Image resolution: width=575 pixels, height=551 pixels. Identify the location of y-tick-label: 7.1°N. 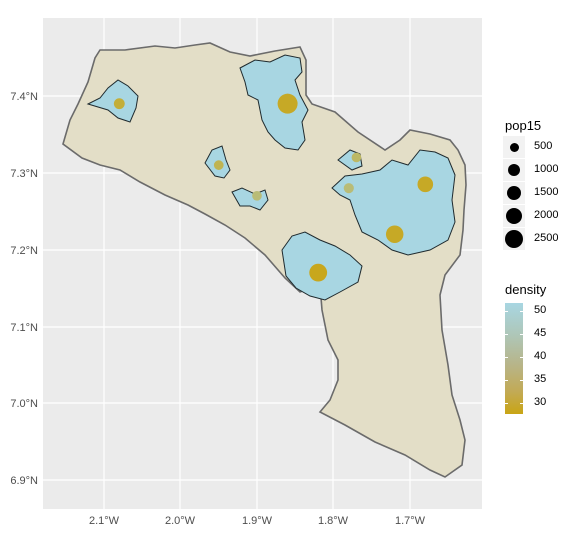
(24, 328).